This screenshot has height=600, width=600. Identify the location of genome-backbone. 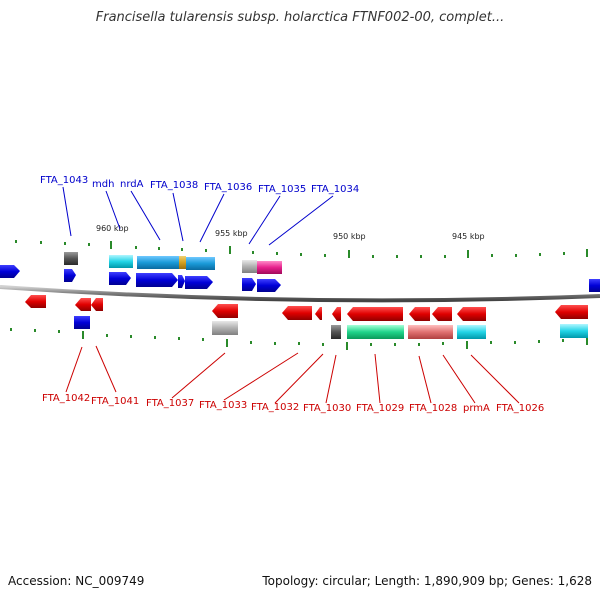
(300, 294).